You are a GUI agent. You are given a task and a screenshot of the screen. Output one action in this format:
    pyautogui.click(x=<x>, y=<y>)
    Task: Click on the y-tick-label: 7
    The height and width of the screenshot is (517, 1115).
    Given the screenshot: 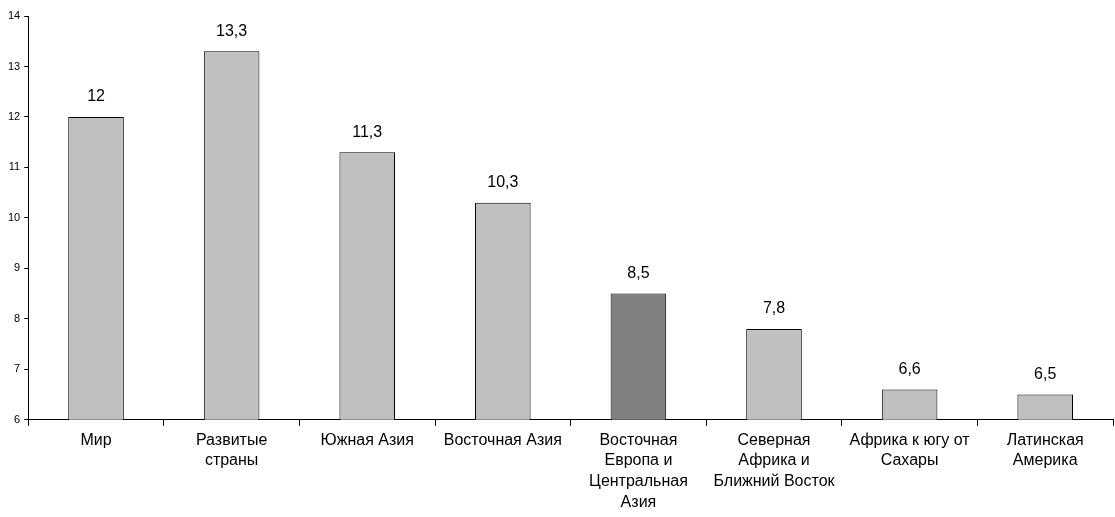 What is the action you would take?
    pyautogui.click(x=17, y=368)
    